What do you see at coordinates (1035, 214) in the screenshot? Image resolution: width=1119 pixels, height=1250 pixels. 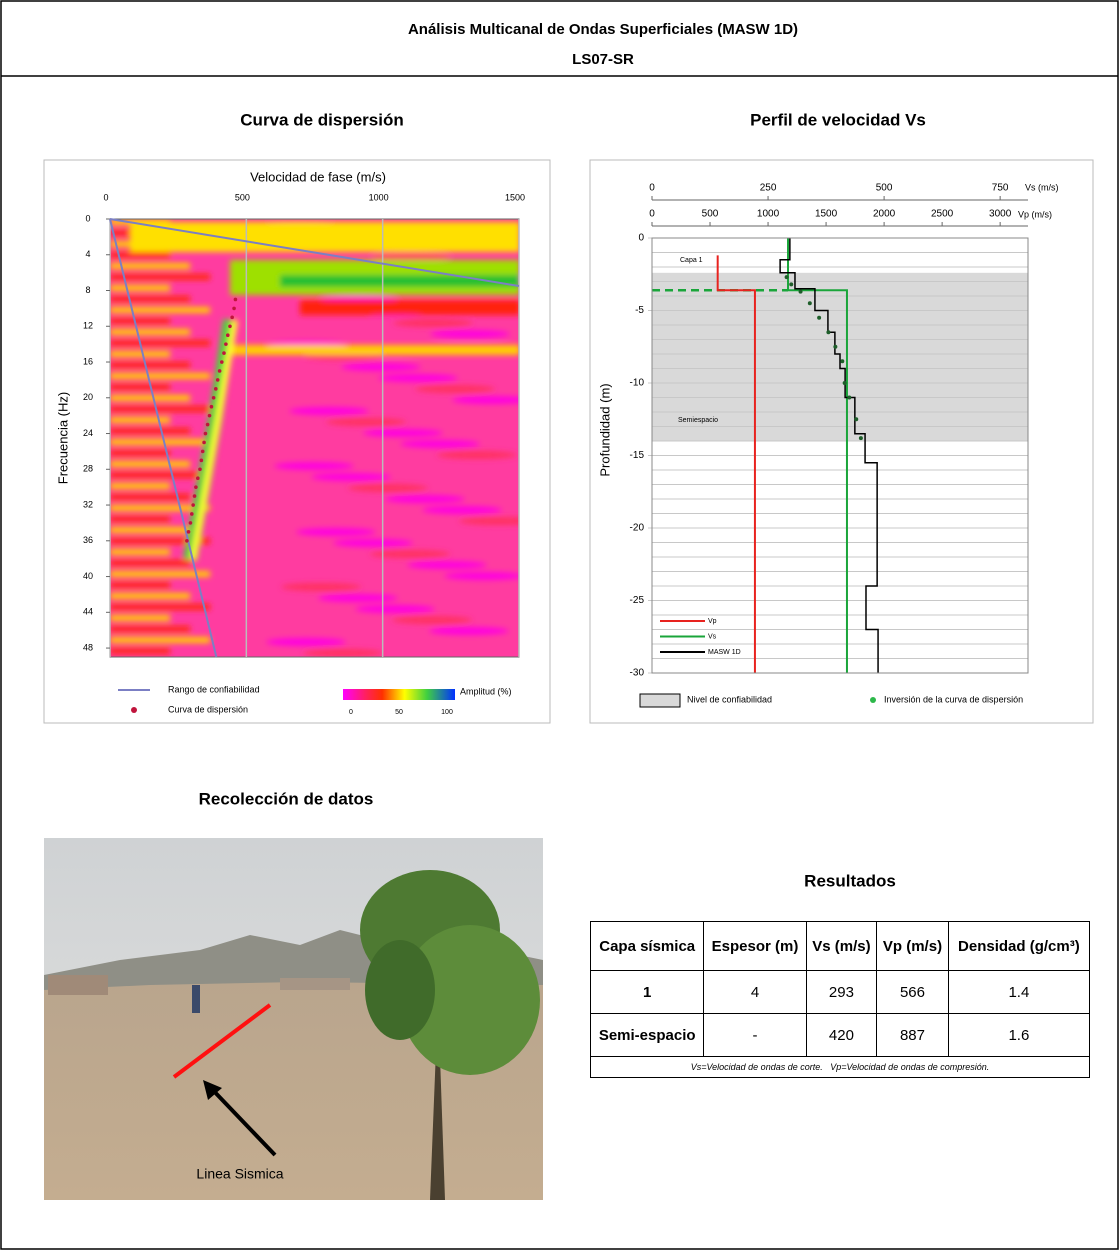 I see `x2-axis-label: Vp (m/s)` at bounding box center [1035, 214].